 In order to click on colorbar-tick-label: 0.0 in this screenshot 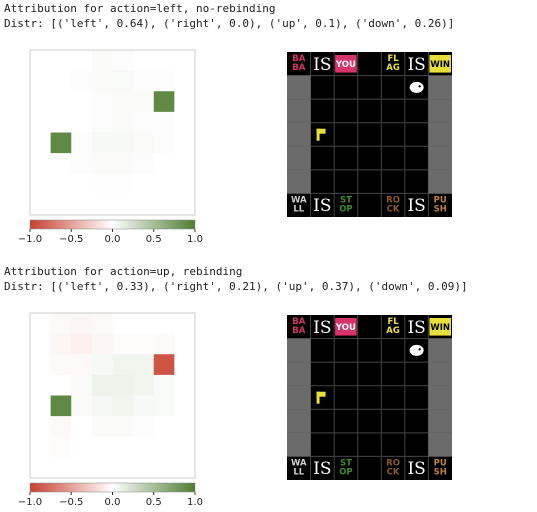, I will do `click(113, 239)`.